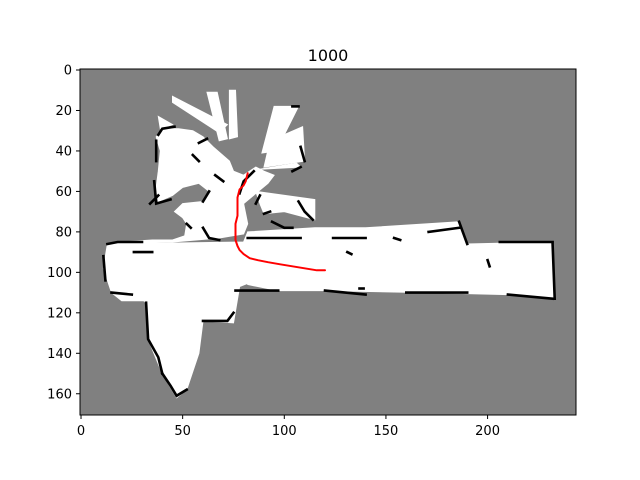 This screenshot has height=480, width=640. What do you see at coordinates (59, 273) in the screenshot?
I see `y-tick-label-100: 100` at bounding box center [59, 273].